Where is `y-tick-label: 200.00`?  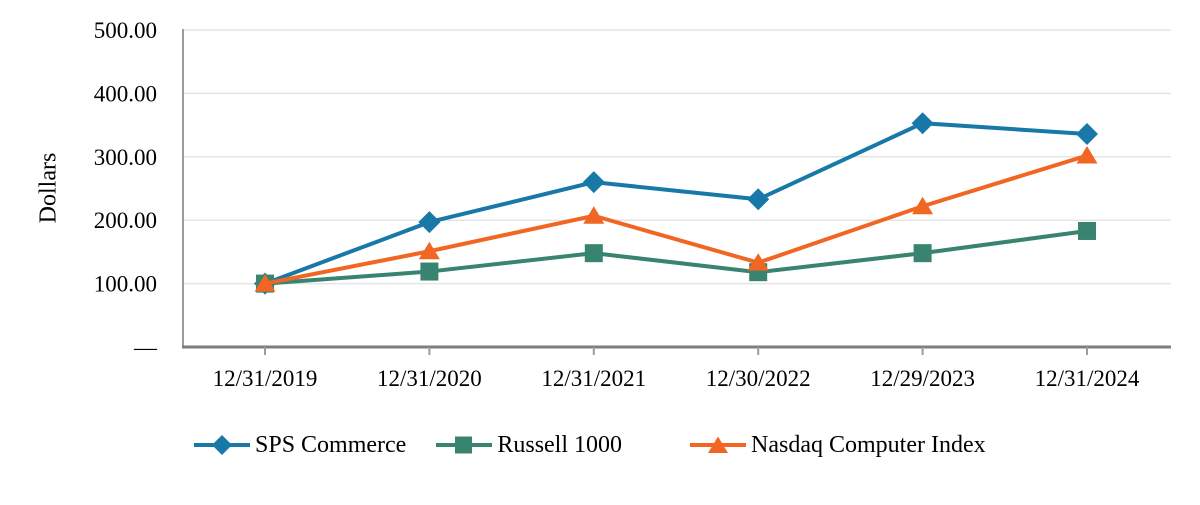
y-tick-label: 200.00 is located at coordinates (125, 220).